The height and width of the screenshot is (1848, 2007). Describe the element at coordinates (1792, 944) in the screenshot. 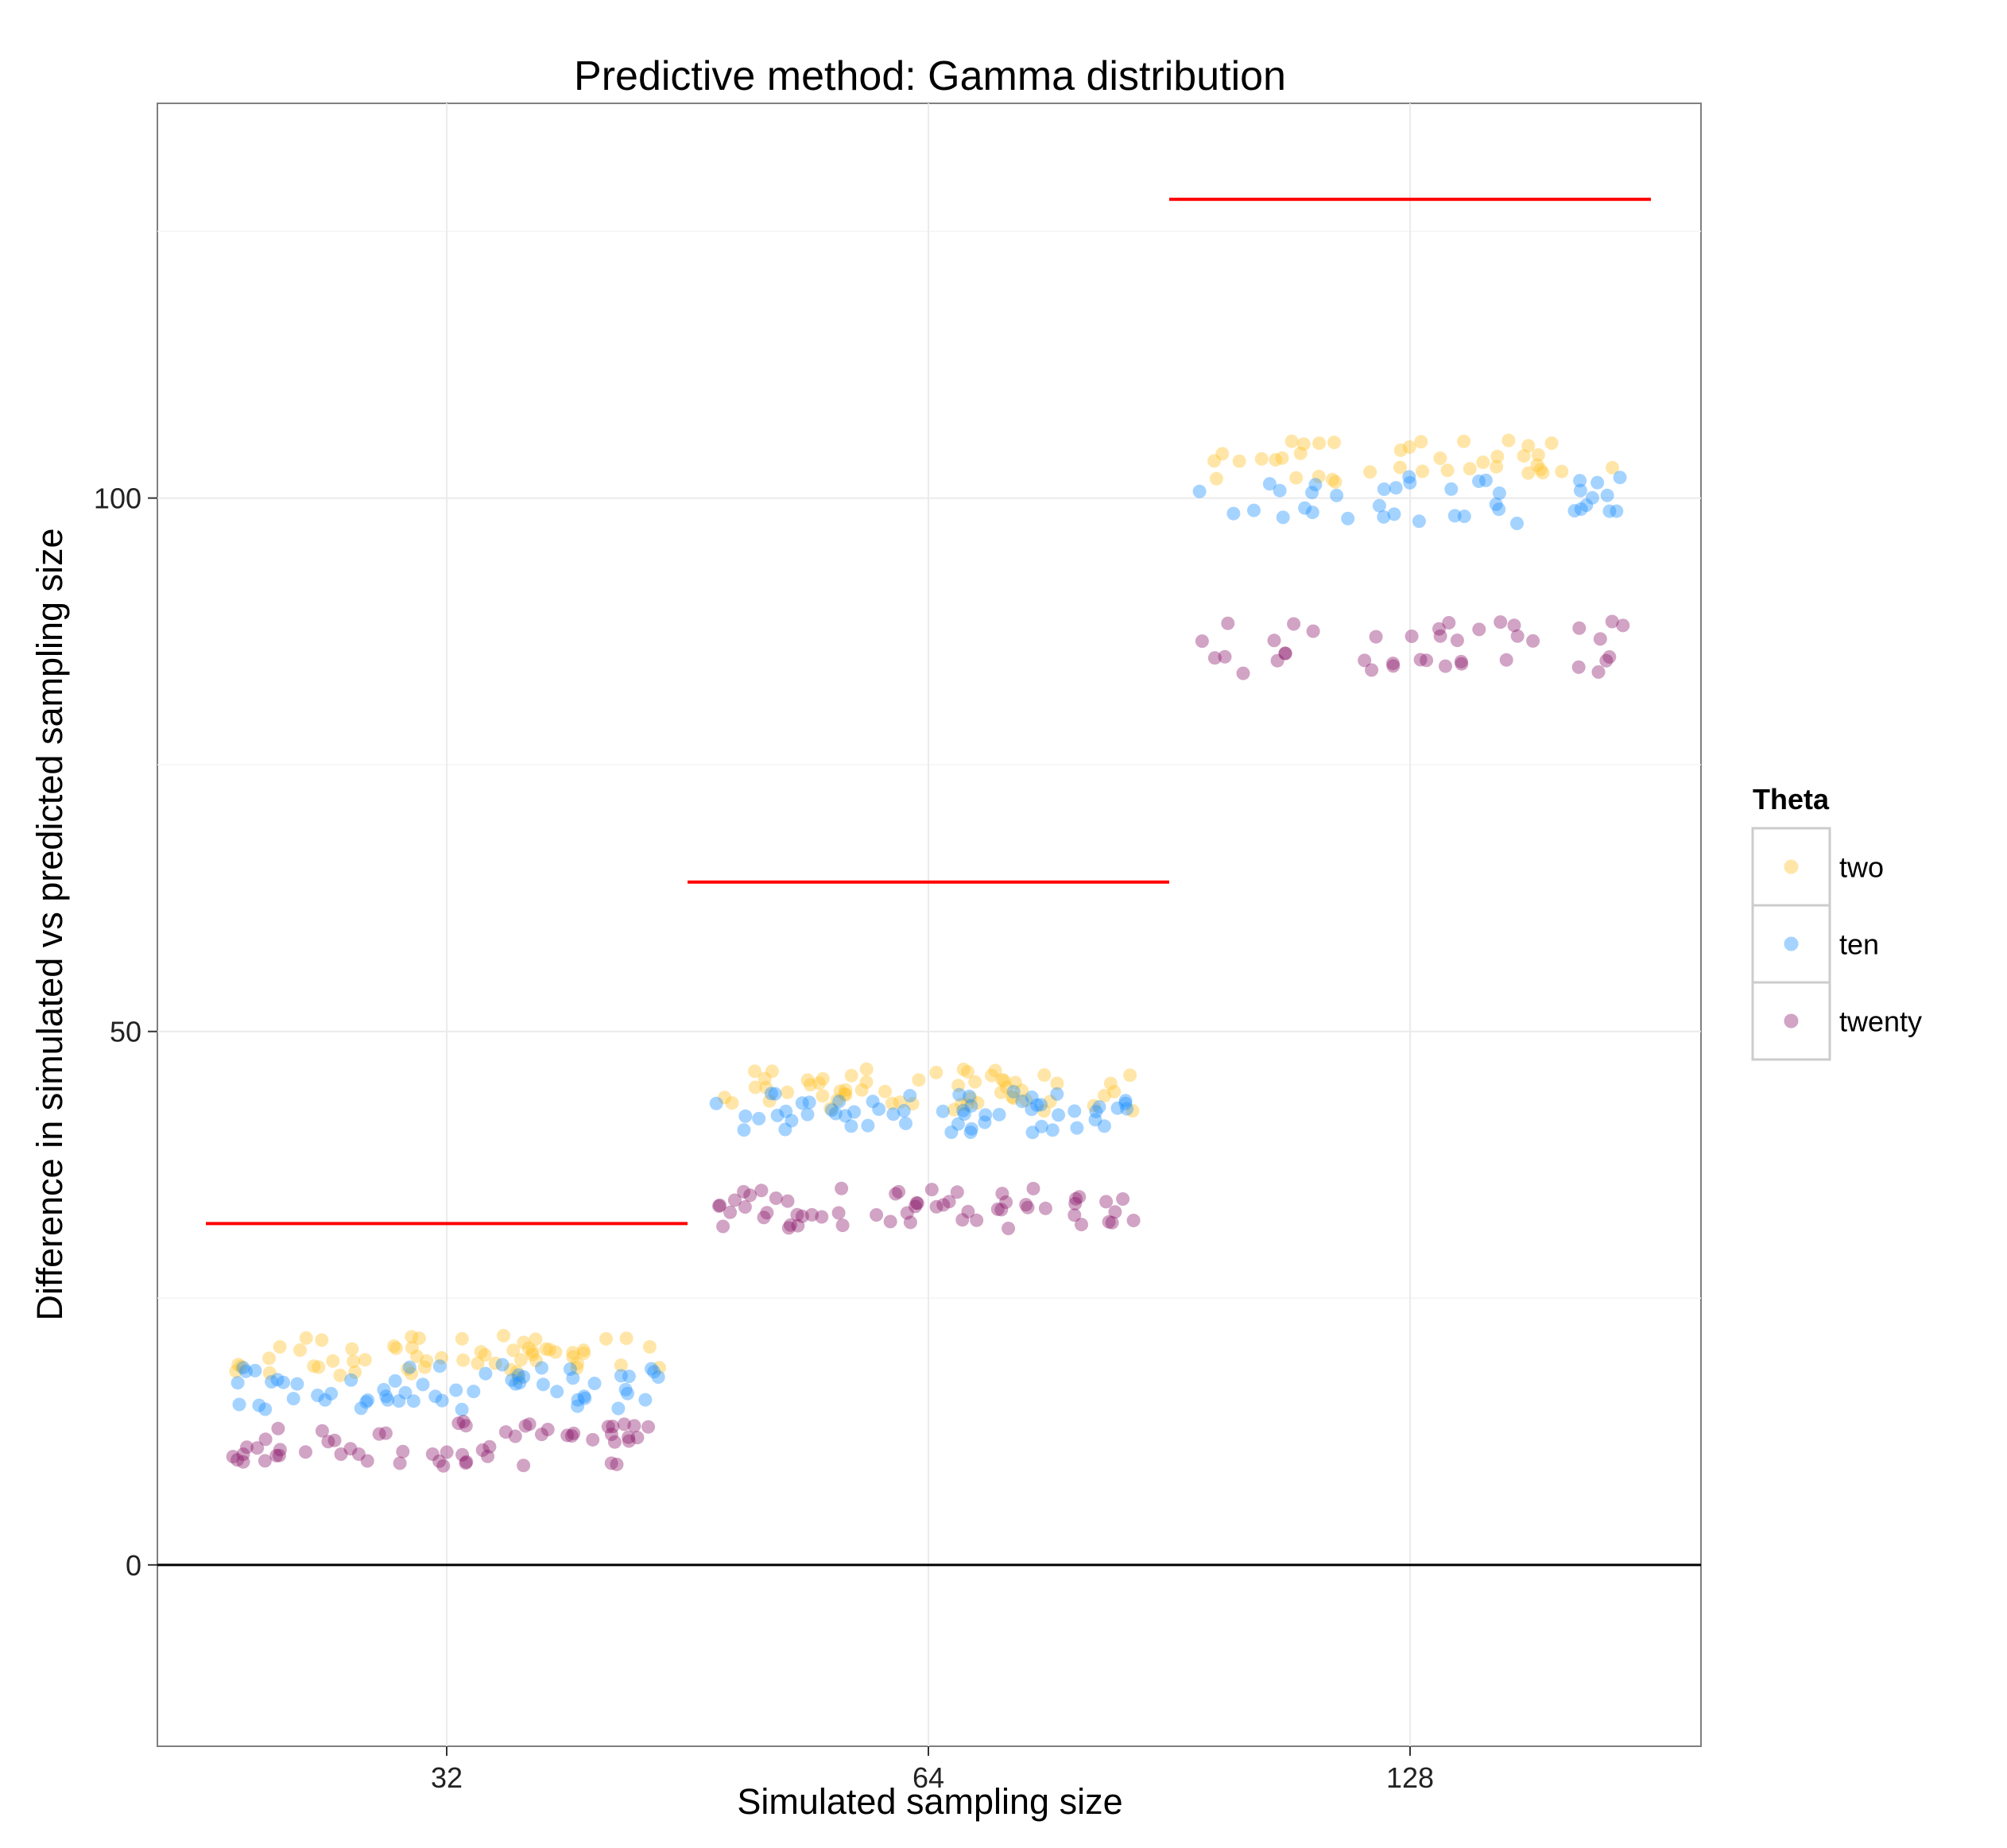

I see `legend-key-ten` at that location.